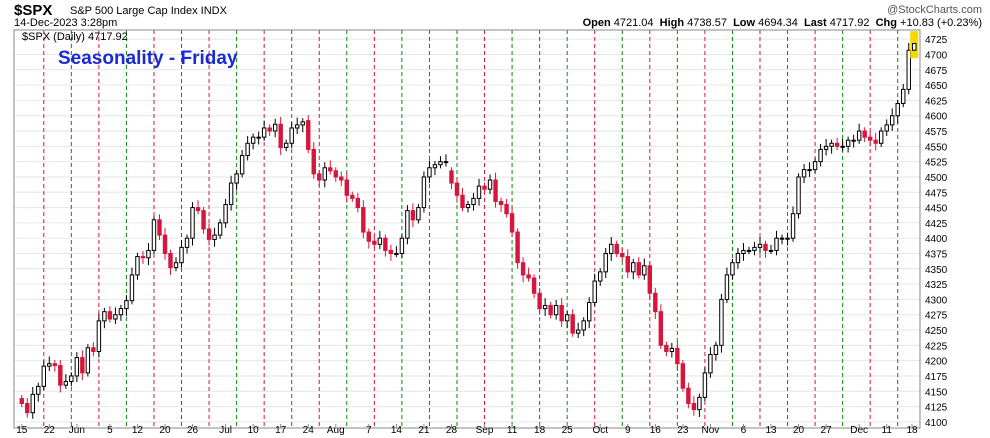 The image size is (990, 438). I want to click on y-tick-label: 4450, so click(936, 209).